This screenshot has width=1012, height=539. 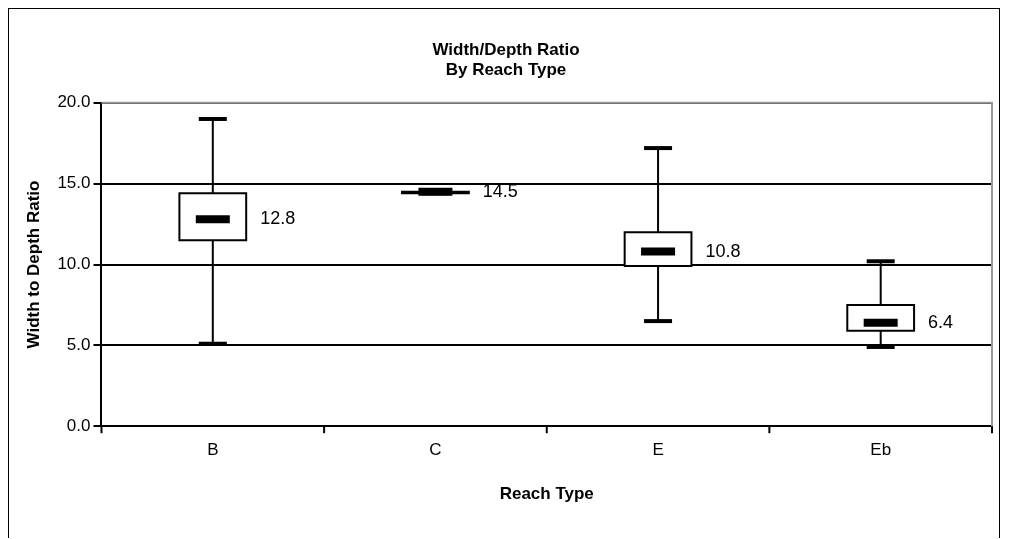 I want to click on y-tick-label: 5.0, so click(x=78, y=345).